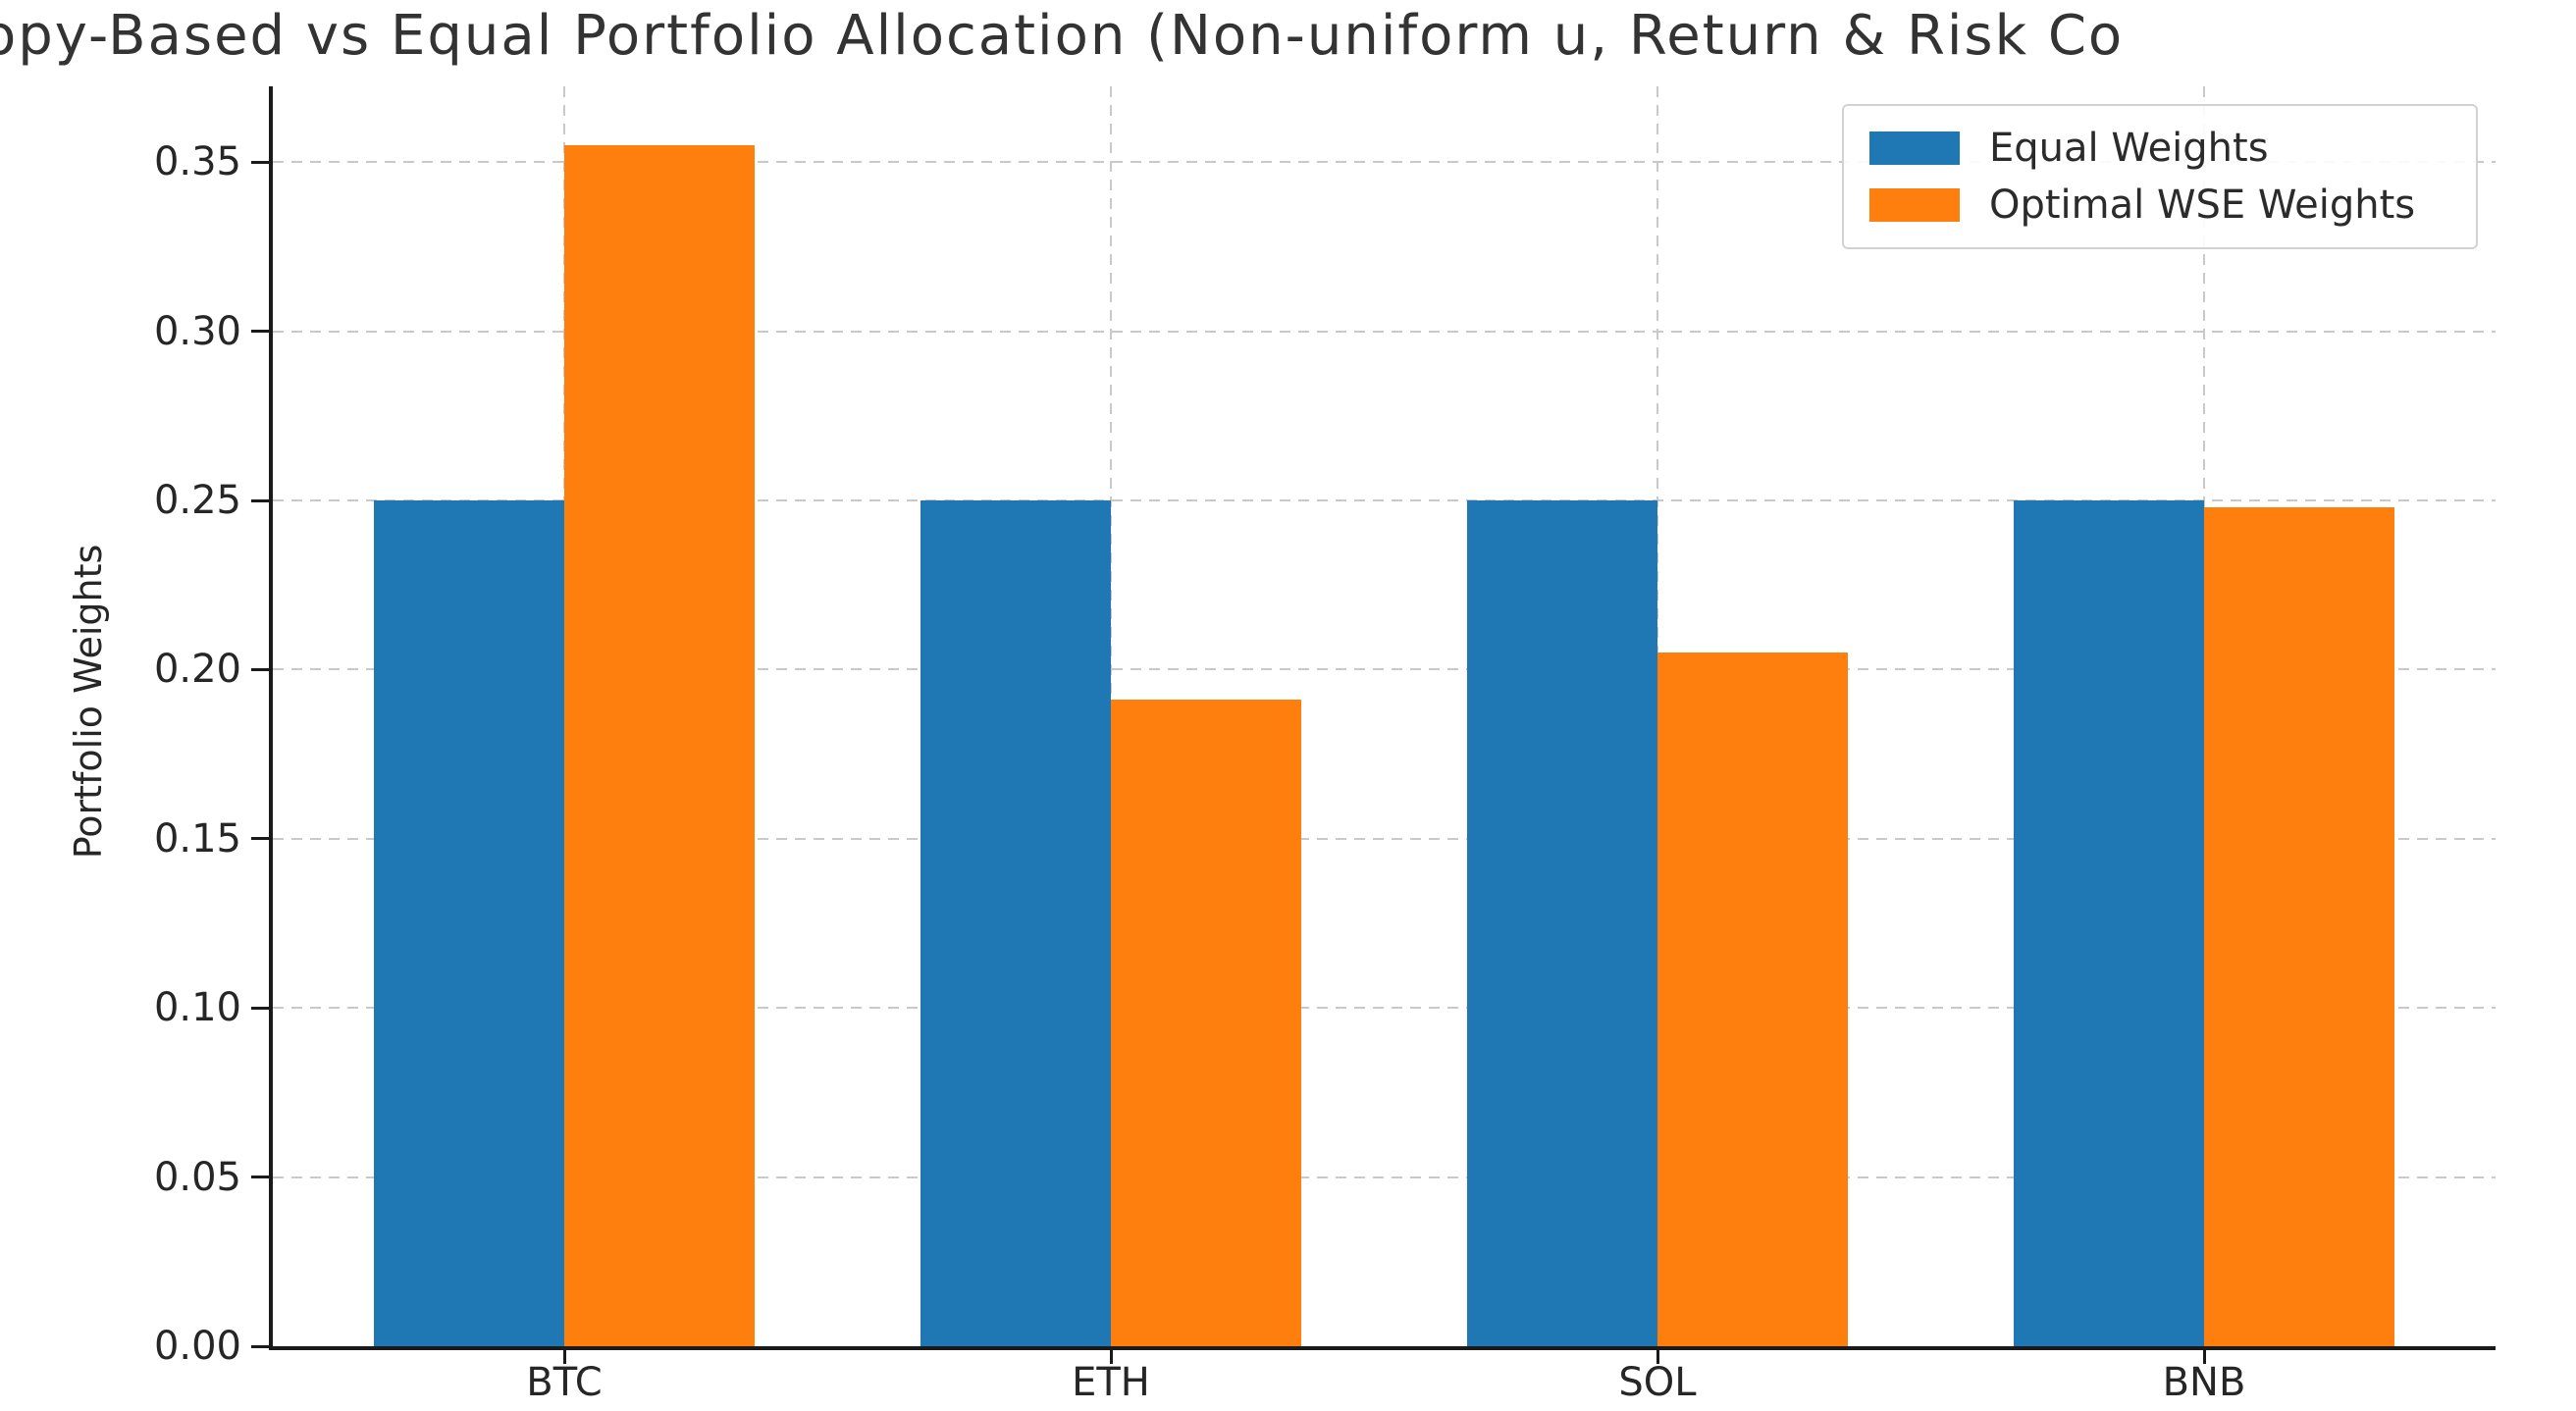 This screenshot has height=1411, width=2576. What do you see at coordinates (2204, 1357) in the screenshot?
I see `x-tick-BNB` at bounding box center [2204, 1357].